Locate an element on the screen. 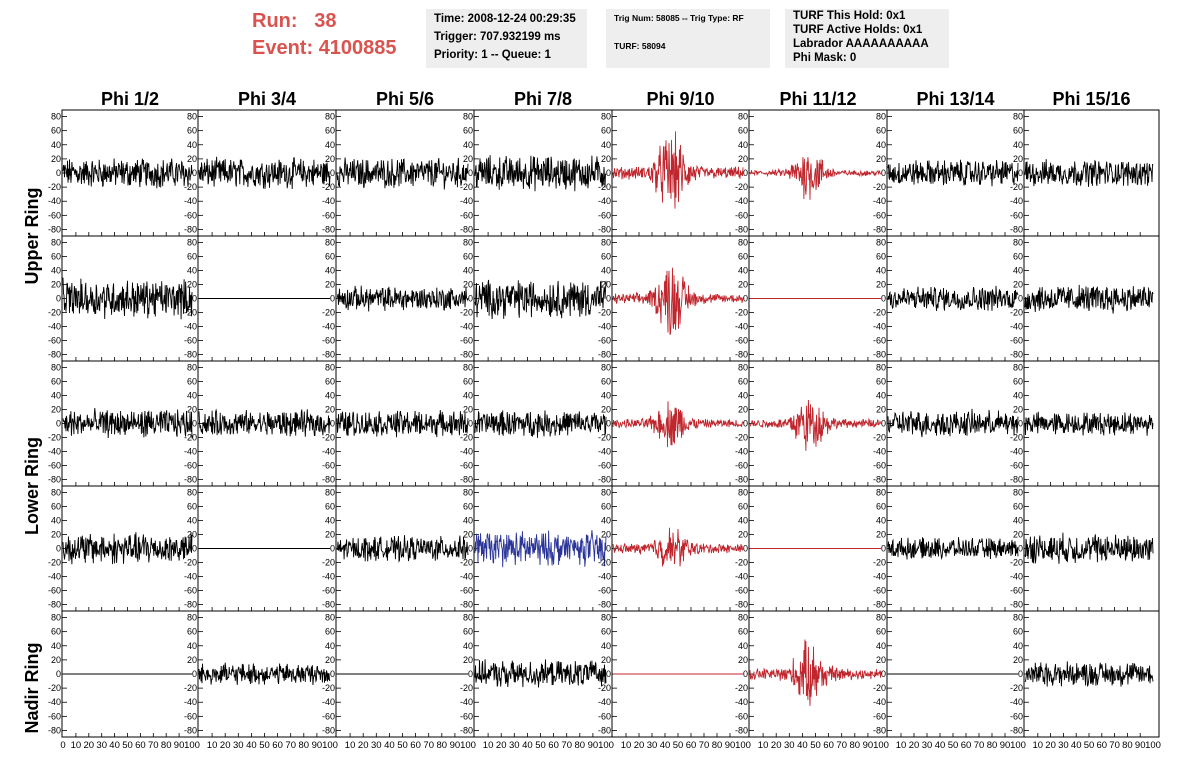 This screenshot has height=772, width=1196. waveform-r3-c7 is located at coordinates (953, 423).